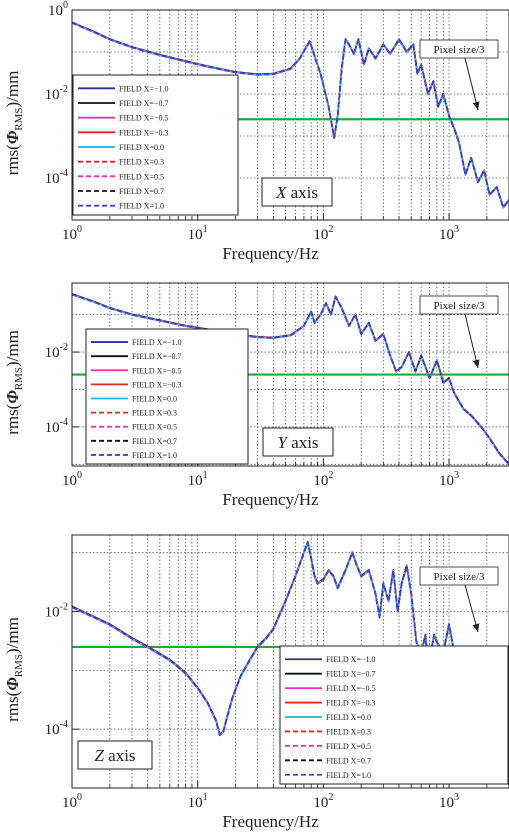 This screenshot has width=509, height=836. I want to click on axis-tag-label: Y axis, so click(297, 442).